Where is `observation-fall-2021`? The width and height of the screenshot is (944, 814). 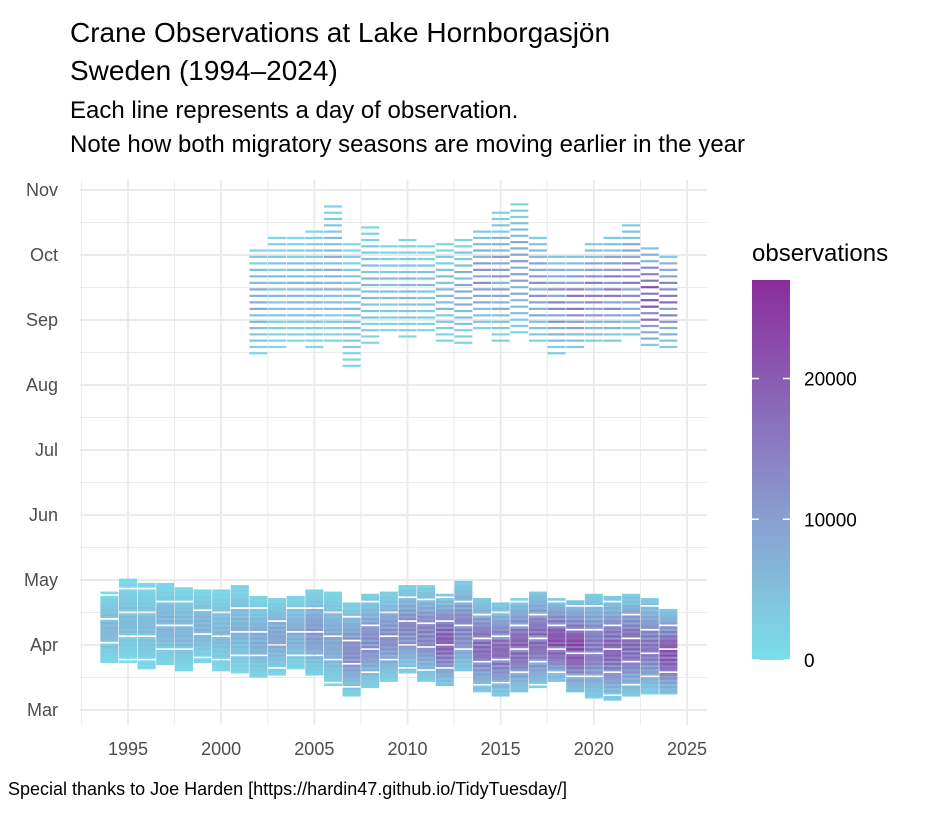 observation-fall-2021 is located at coordinates (612, 302).